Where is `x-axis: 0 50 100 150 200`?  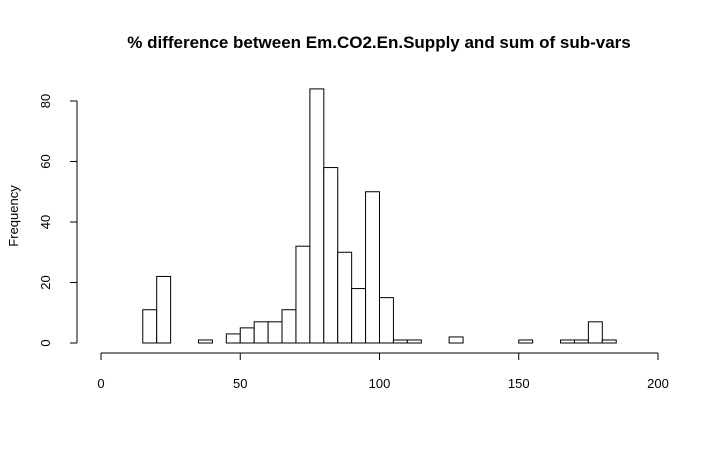 x-axis: 0 50 100 150 200 is located at coordinates (383, 371).